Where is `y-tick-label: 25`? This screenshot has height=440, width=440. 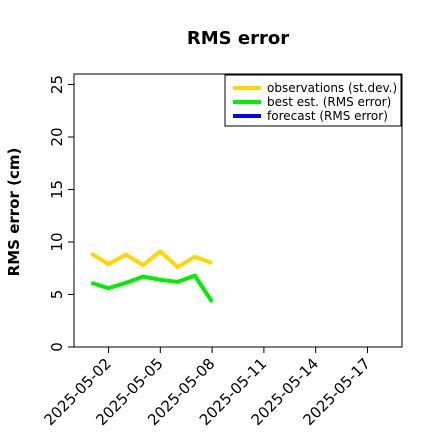
y-tick-label: 25 is located at coordinates (57, 84).